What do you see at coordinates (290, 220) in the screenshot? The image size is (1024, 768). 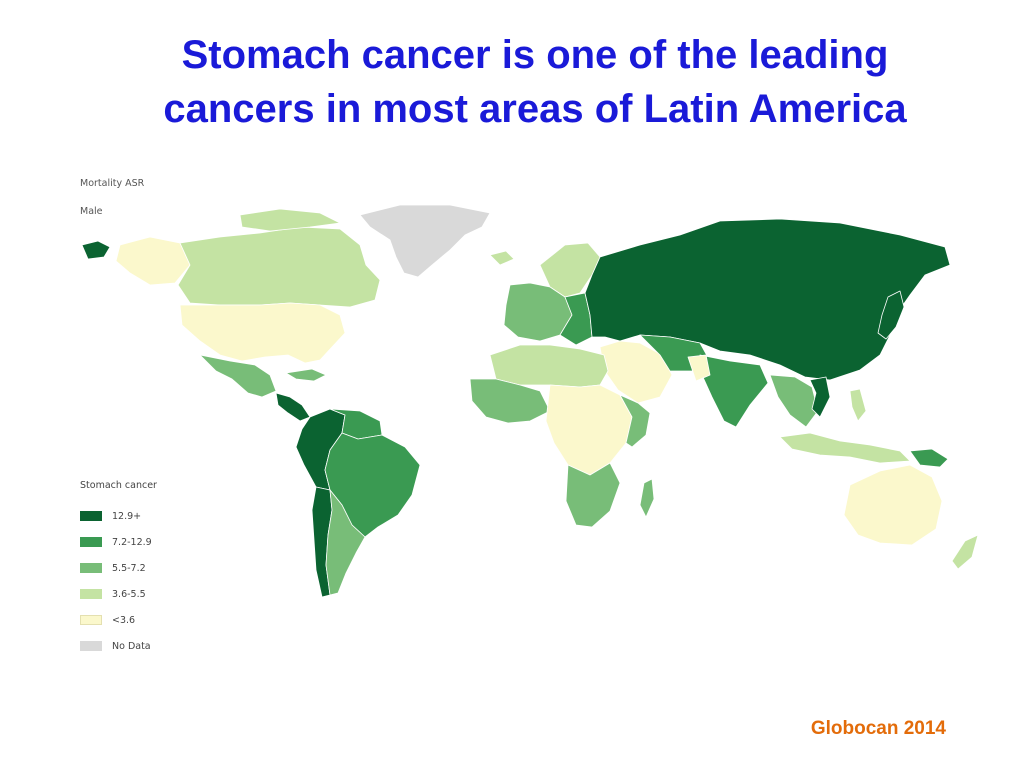 I see `canada-islands` at bounding box center [290, 220].